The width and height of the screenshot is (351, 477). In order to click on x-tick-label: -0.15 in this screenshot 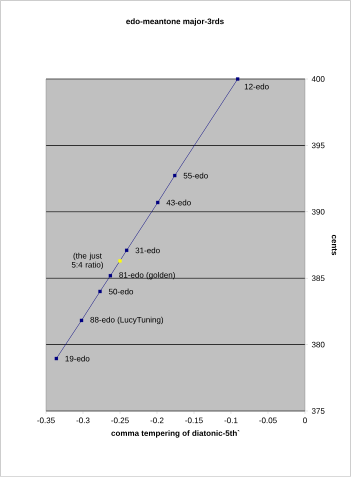, I will do `click(194, 421)`.